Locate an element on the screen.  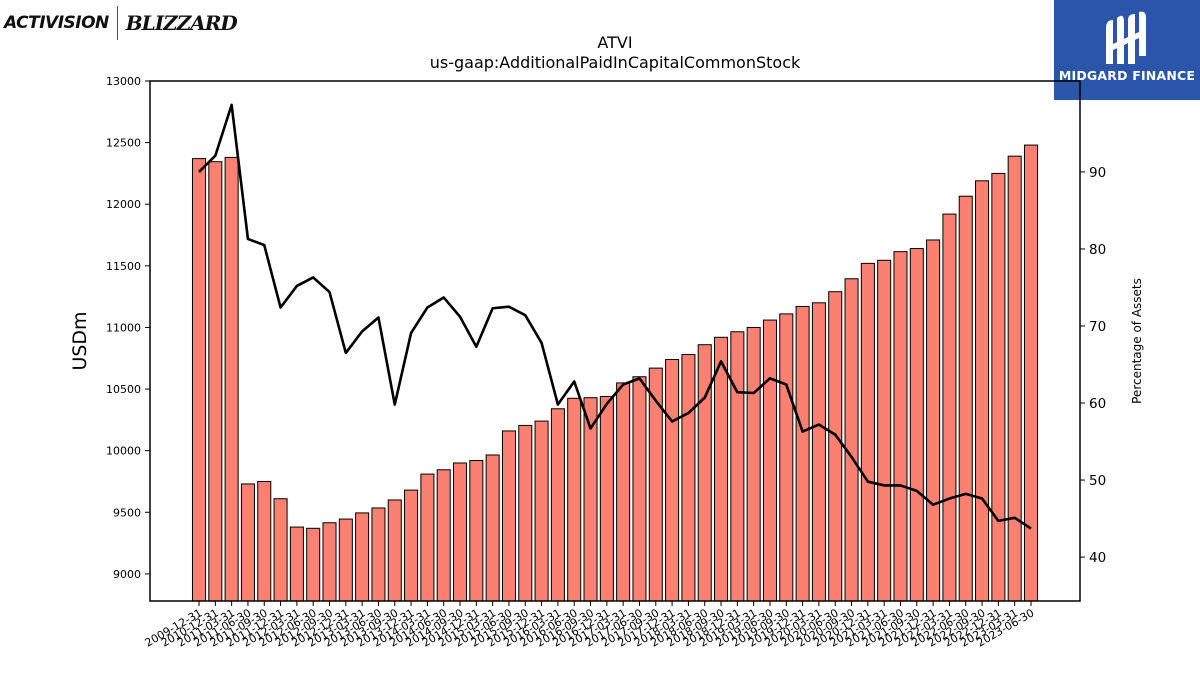
y-tick-label: 12500 is located at coordinates (123, 143).